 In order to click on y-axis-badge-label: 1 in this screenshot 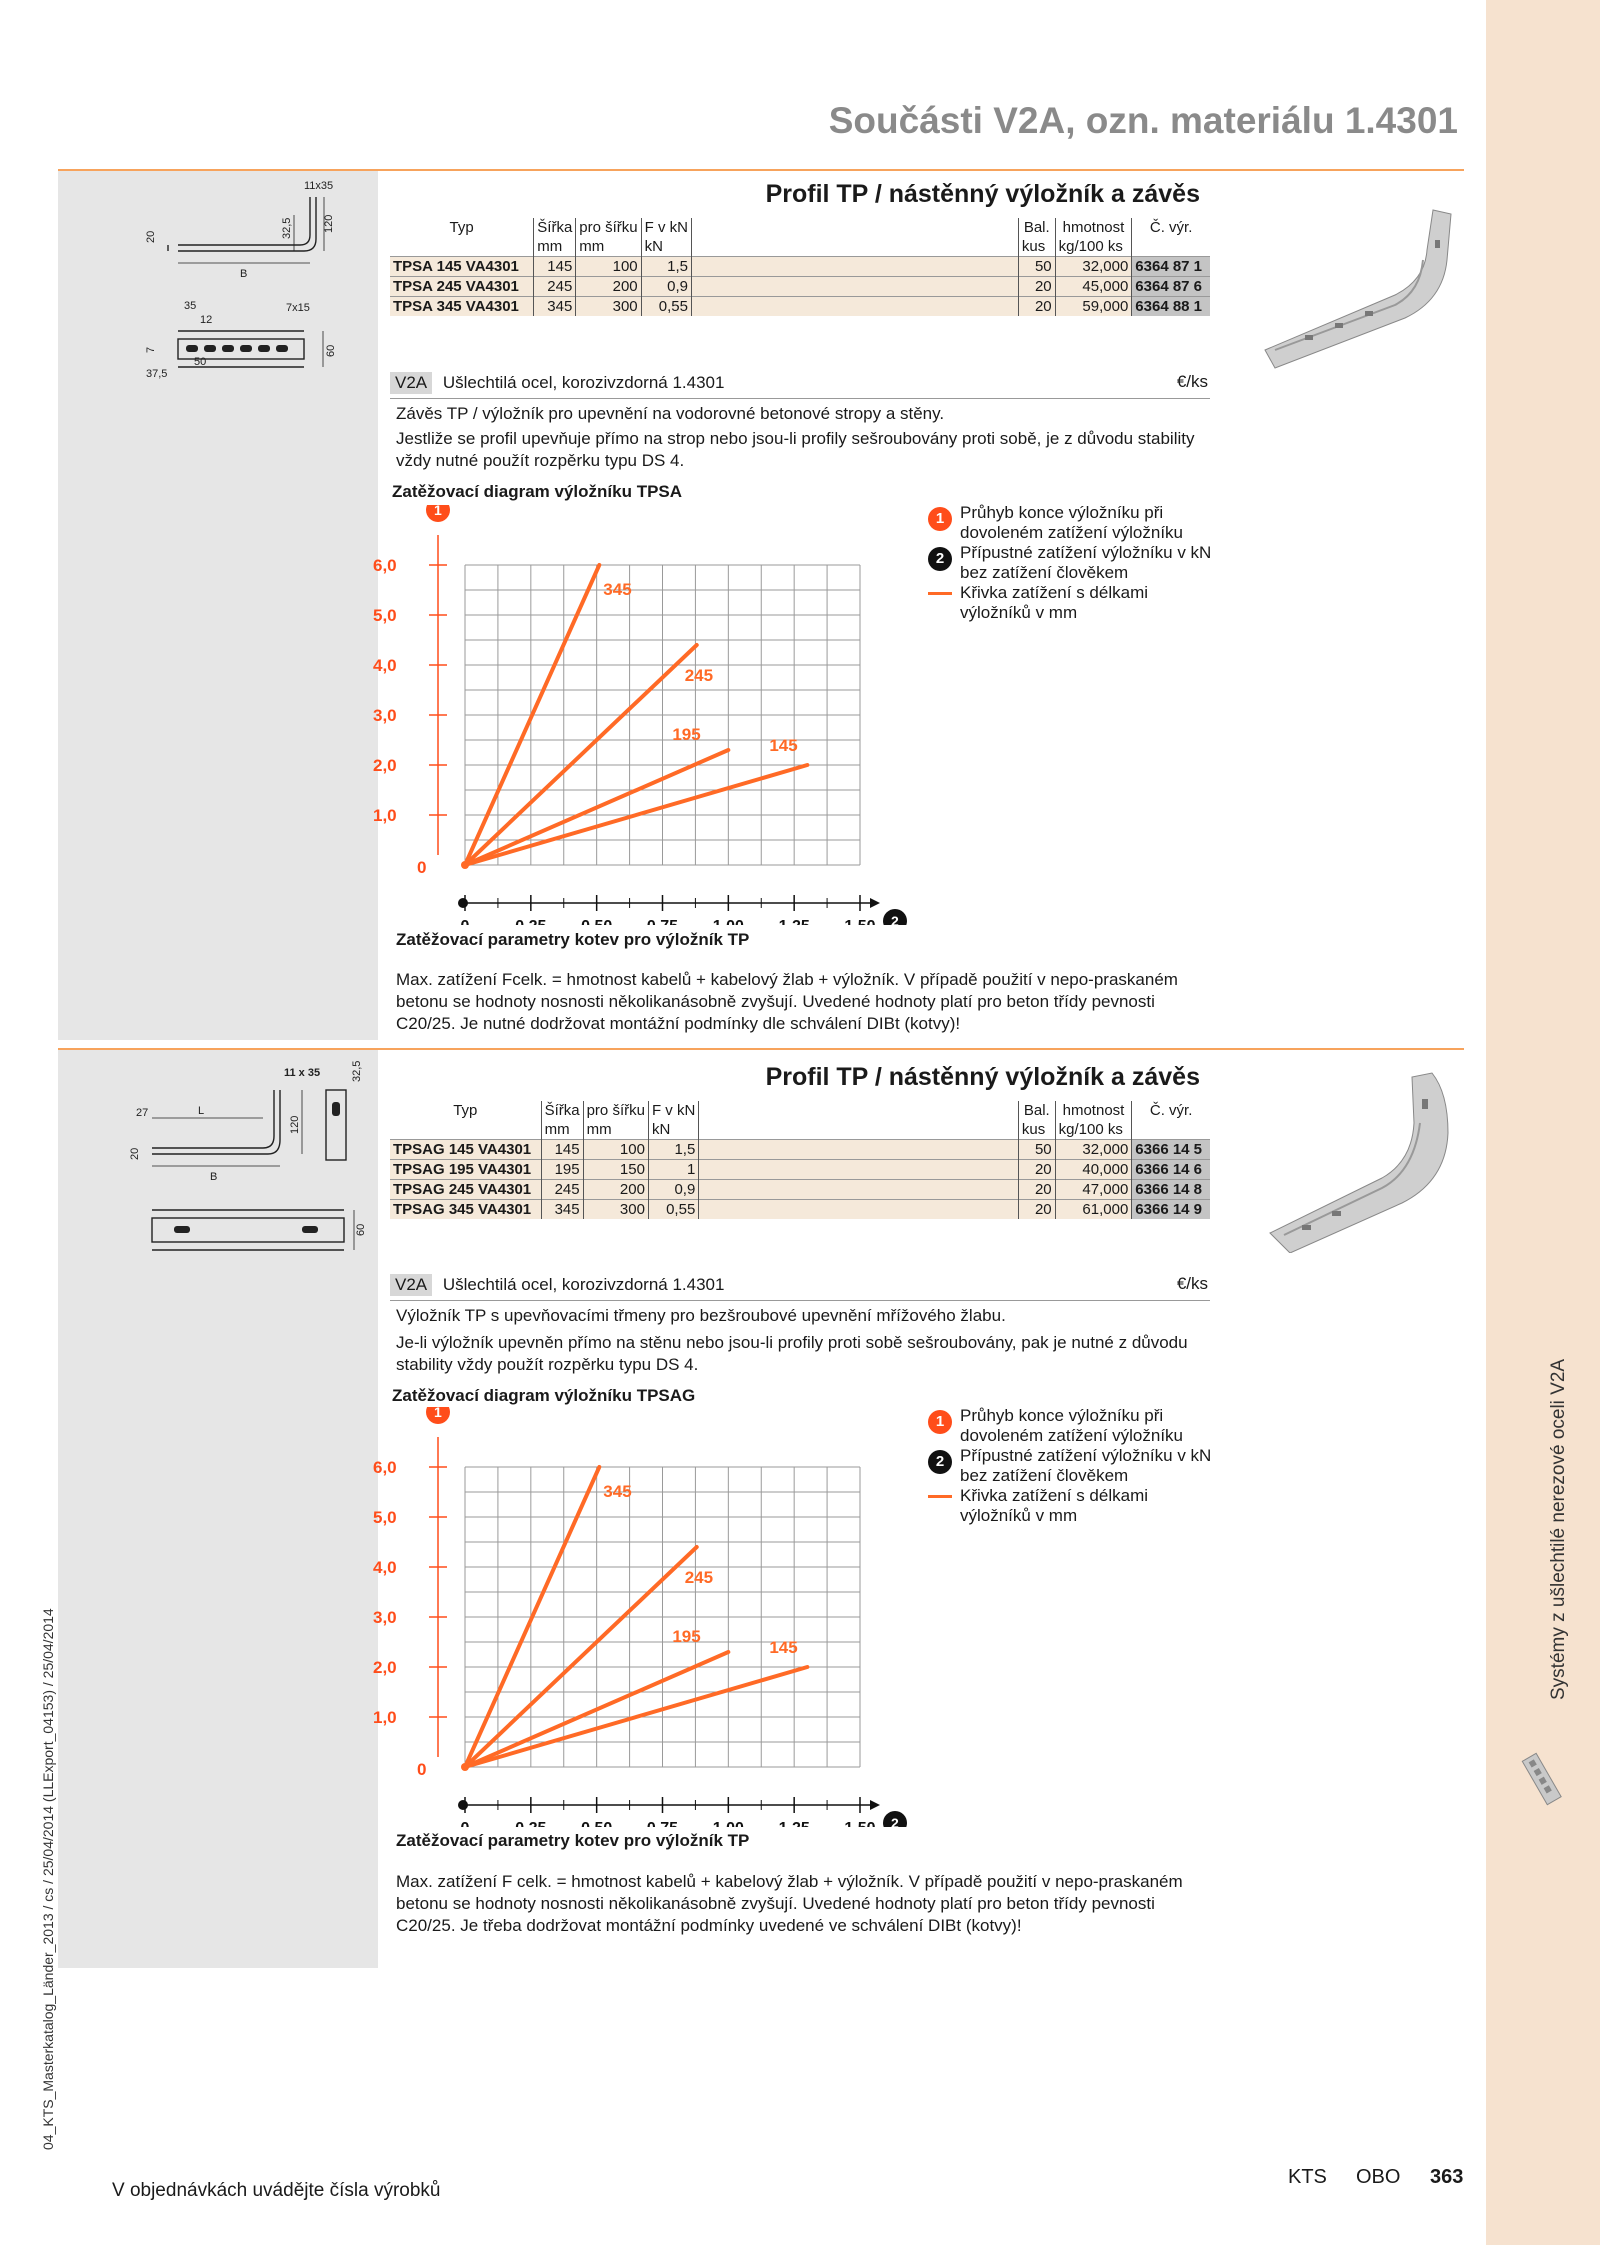, I will do `click(438, 511)`.